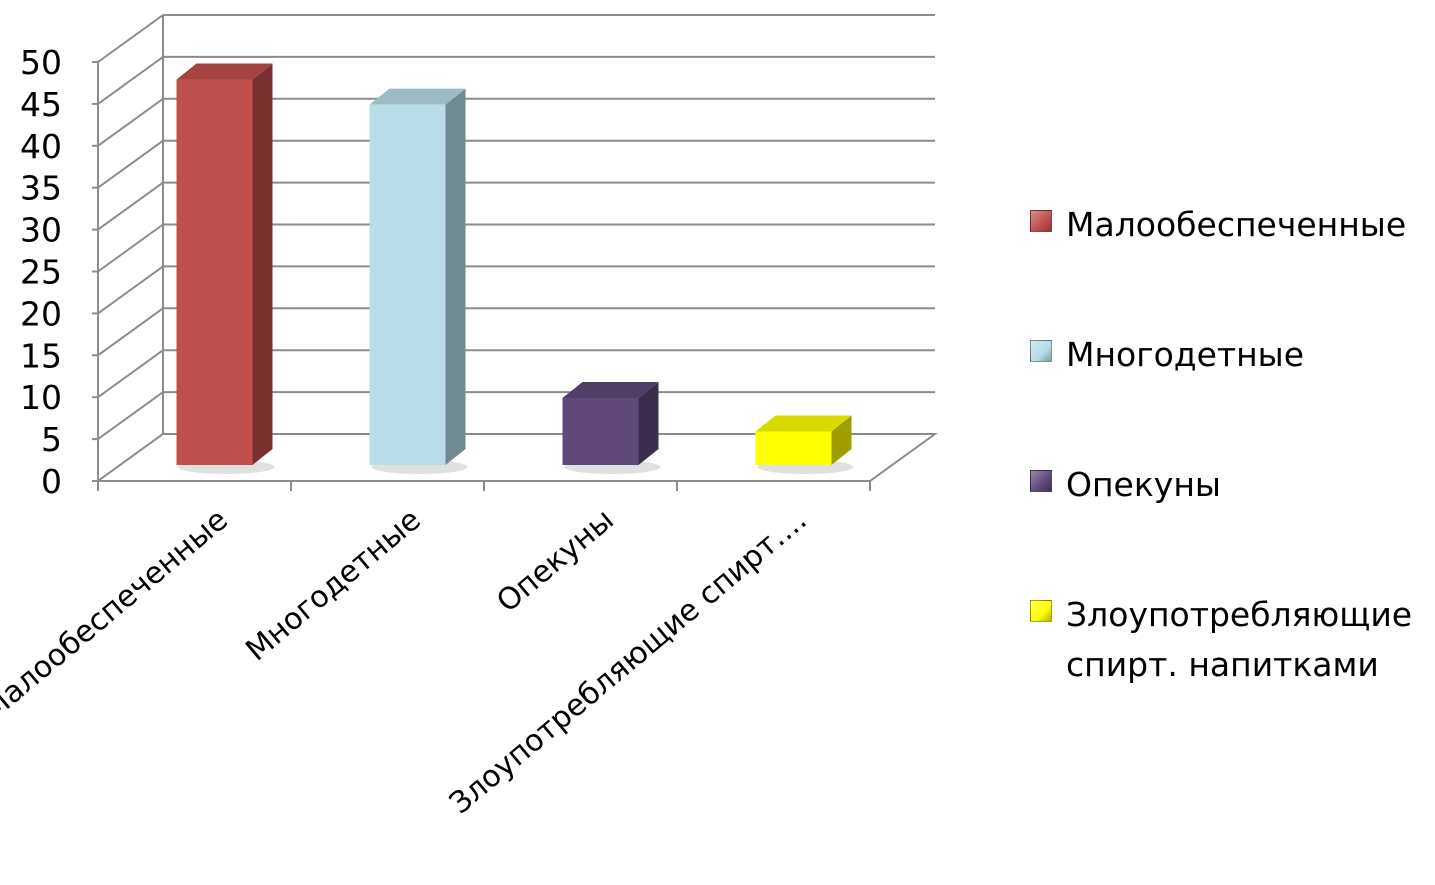 The height and width of the screenshot is (885, 1435). Describe the element at coordinates (41, 397) in the screenshot. I see `y-tick-label: 10` at that location.